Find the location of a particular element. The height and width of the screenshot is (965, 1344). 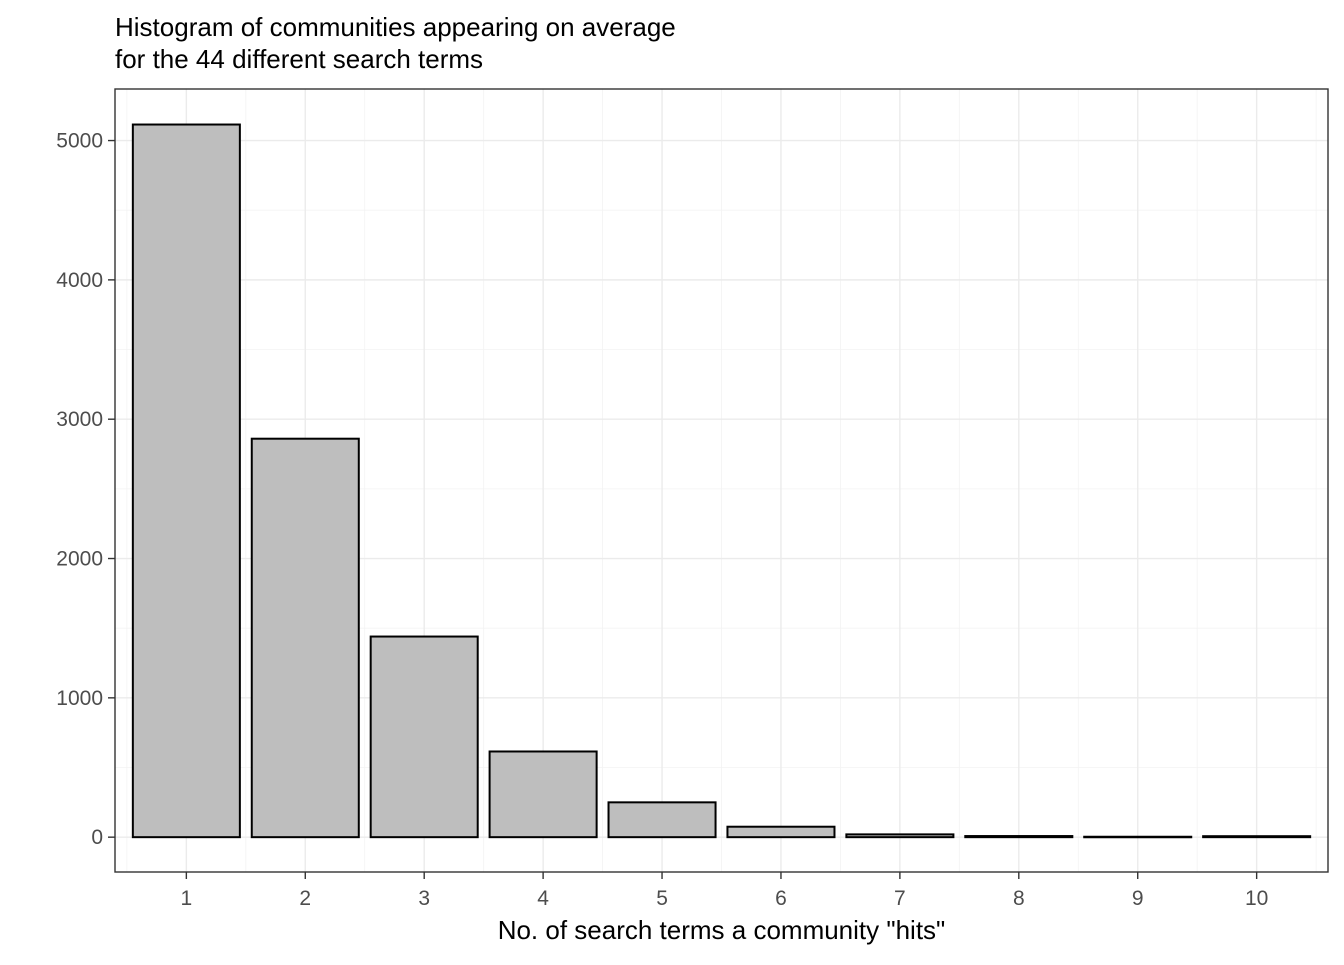

y-tick-label: 5000 is located at coordinates (79, 141).